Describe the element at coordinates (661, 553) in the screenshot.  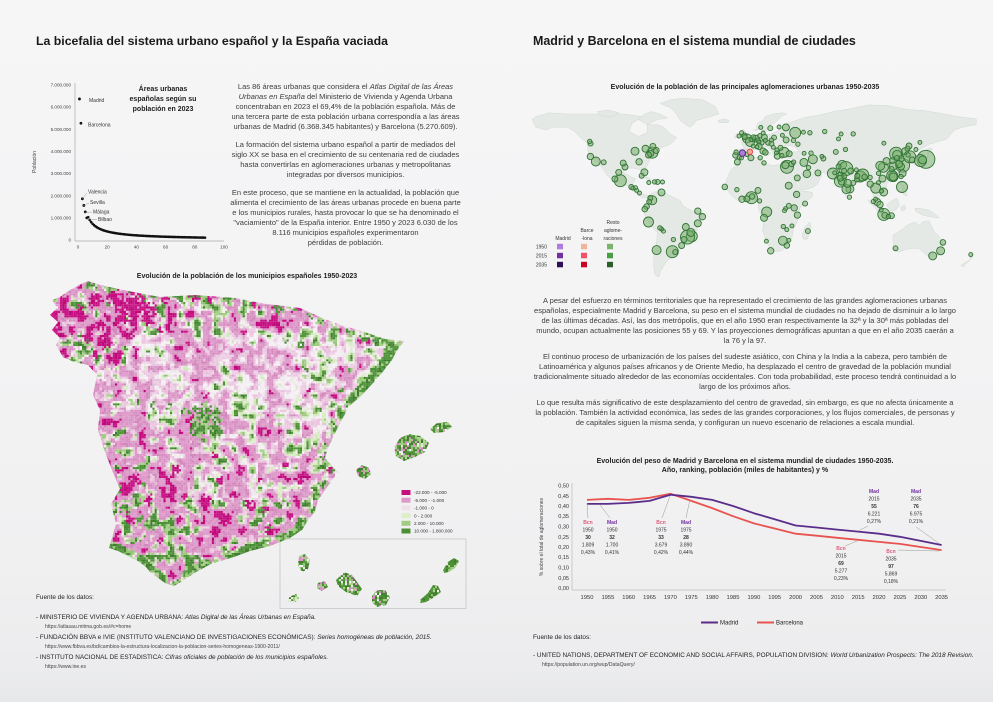
I see `svg-text: 0,42%` at that location.